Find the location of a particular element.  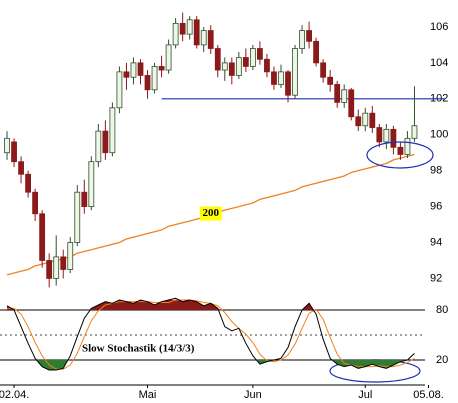

y-tick-label: 98 is located at coordinates (436, 171).